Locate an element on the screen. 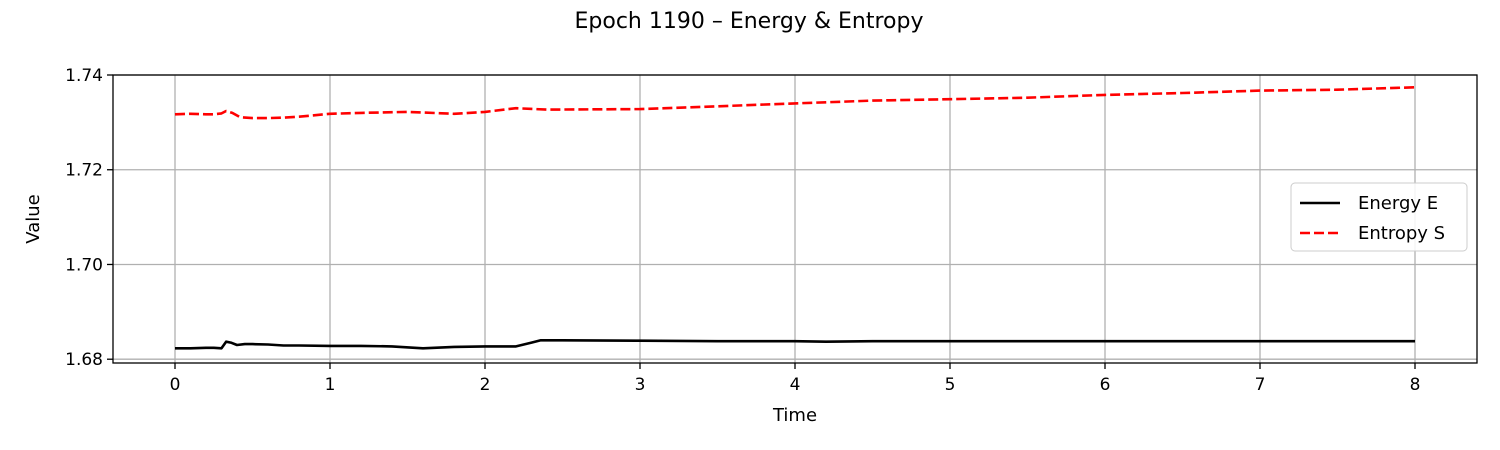 This screenshot has height=450, width=1500. chart-title: Epoch 1190 – Energy & Entropy is located at coordinates (749, 21).